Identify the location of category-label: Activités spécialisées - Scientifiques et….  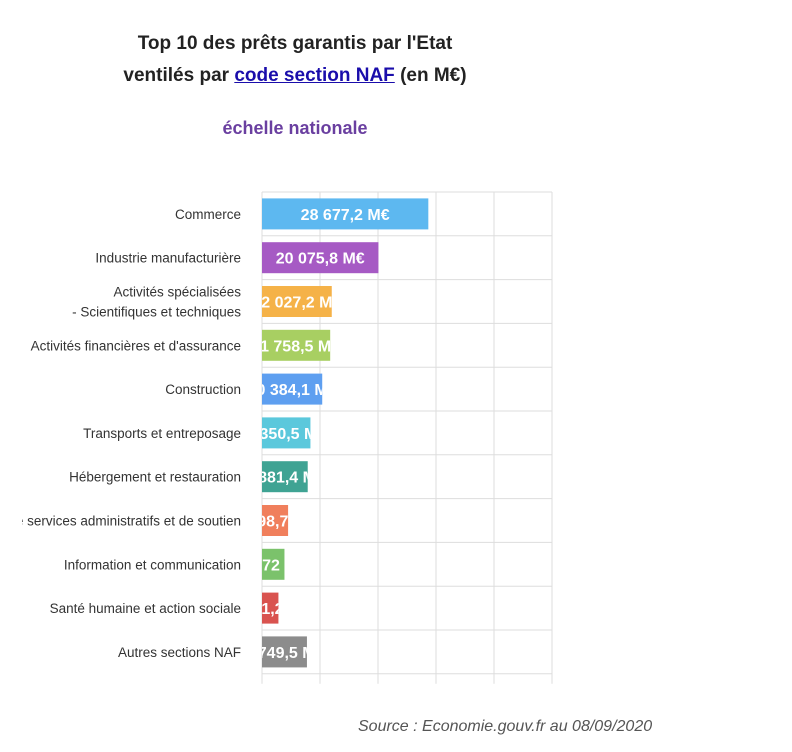
(156, 302).